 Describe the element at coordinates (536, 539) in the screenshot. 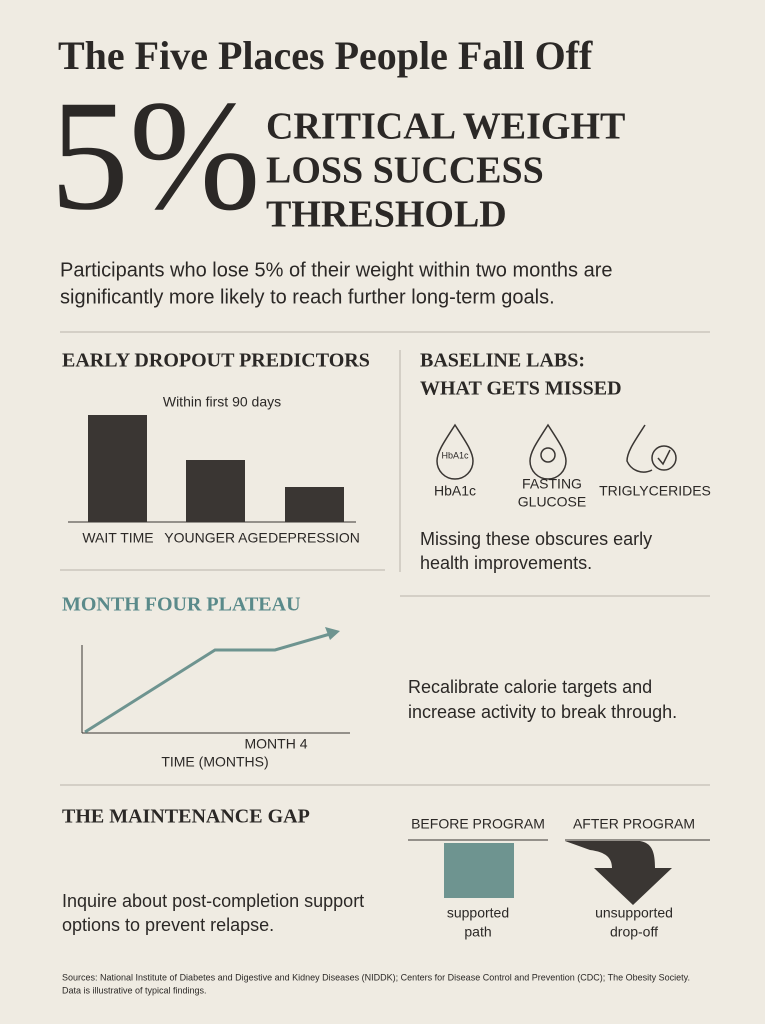

I see `note: Missing these obscures early` at that location.